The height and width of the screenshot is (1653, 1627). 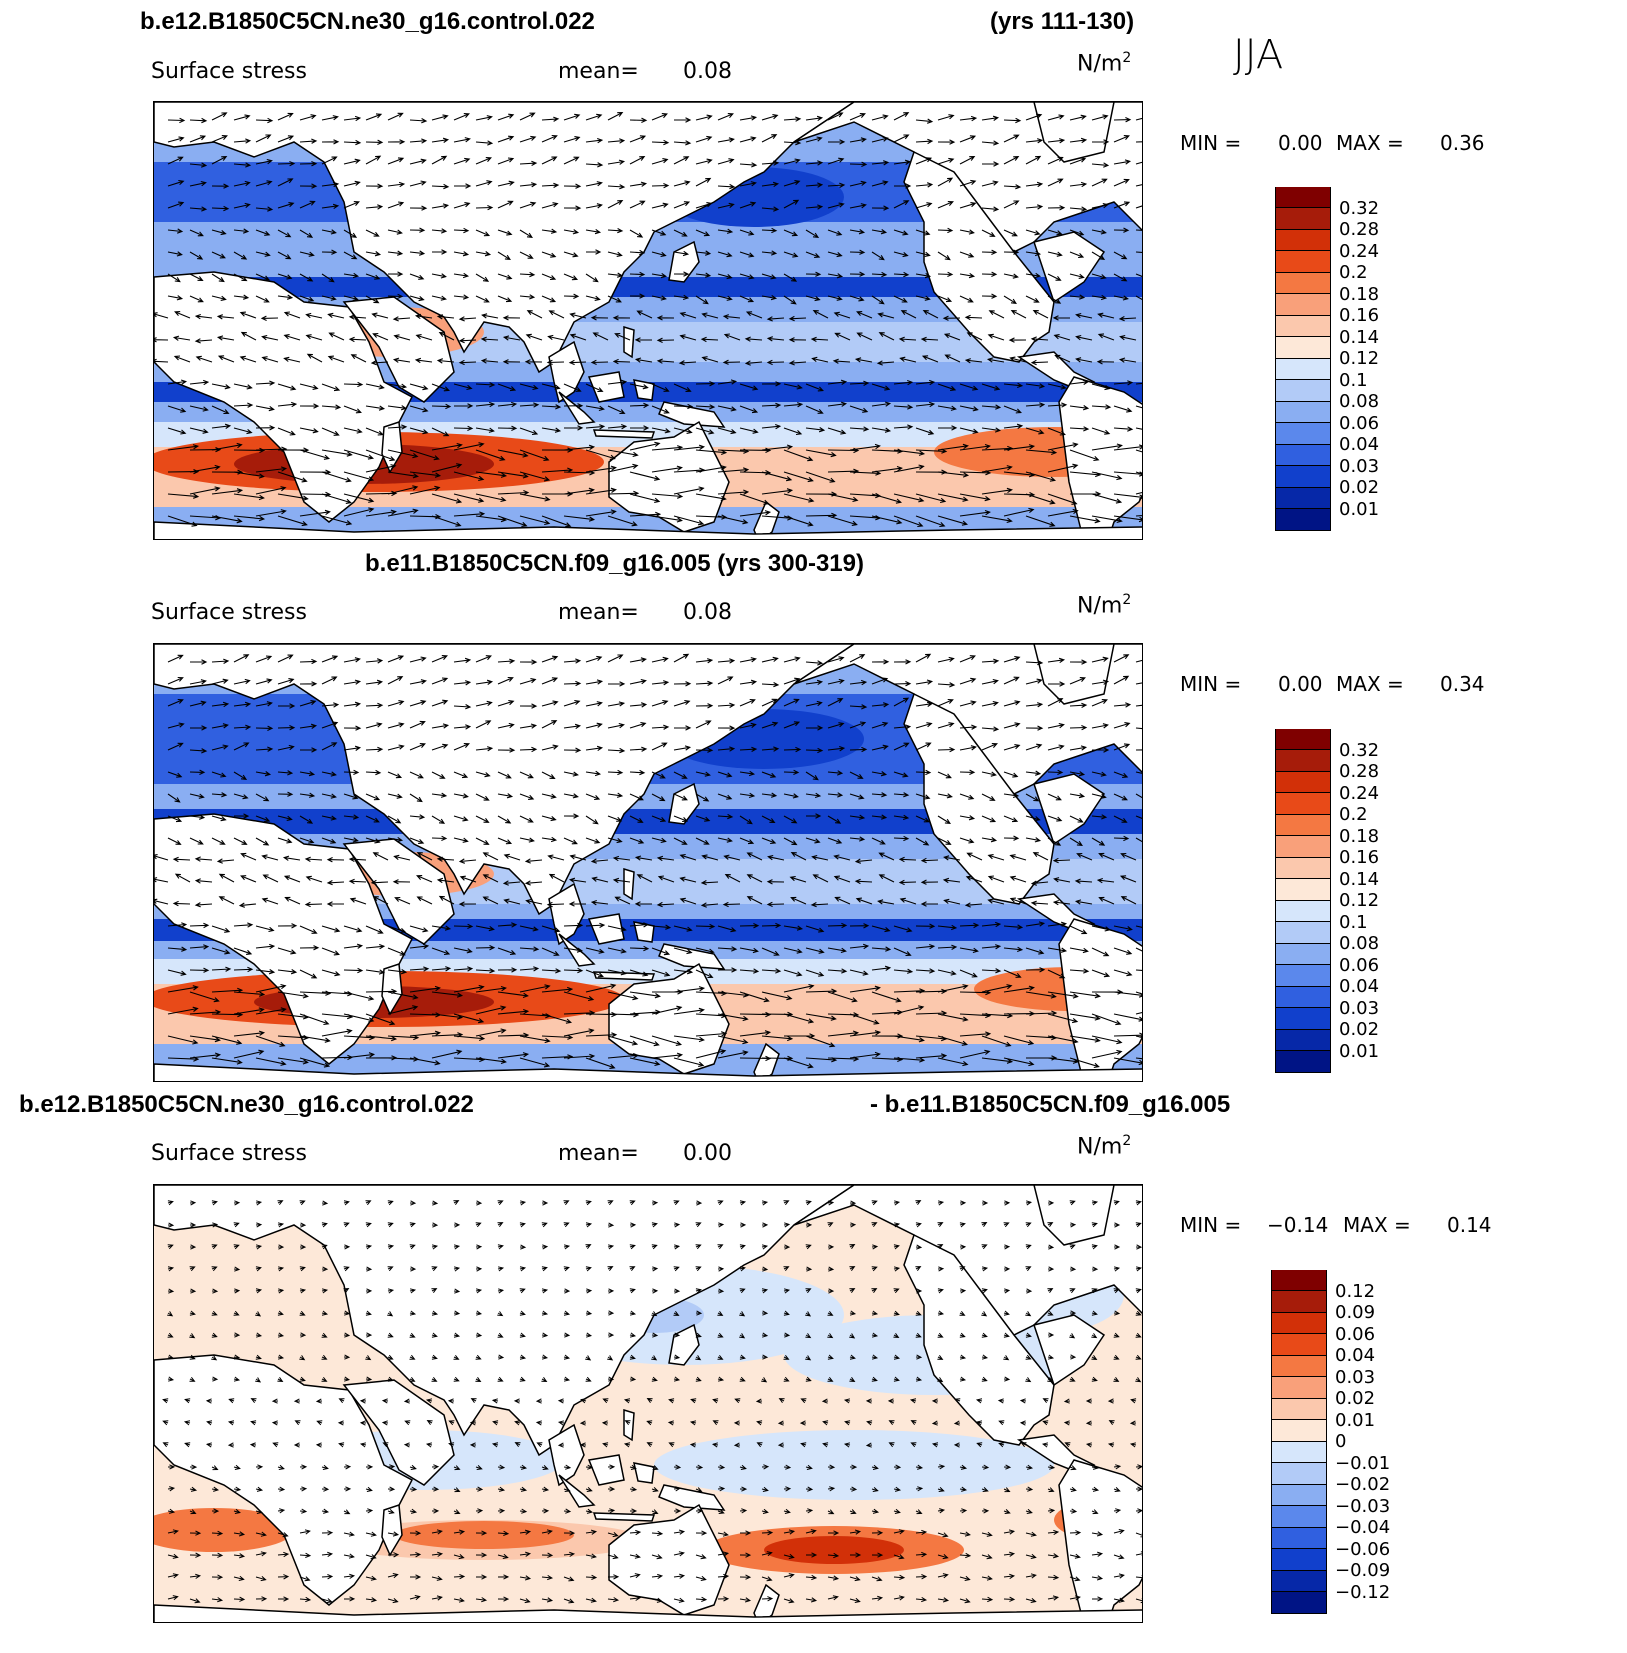 What do you see at coordinates (229, 612) in the screenshot?
I see `panel2-variable-label: Surface stress` at bounding box center [229, 612].